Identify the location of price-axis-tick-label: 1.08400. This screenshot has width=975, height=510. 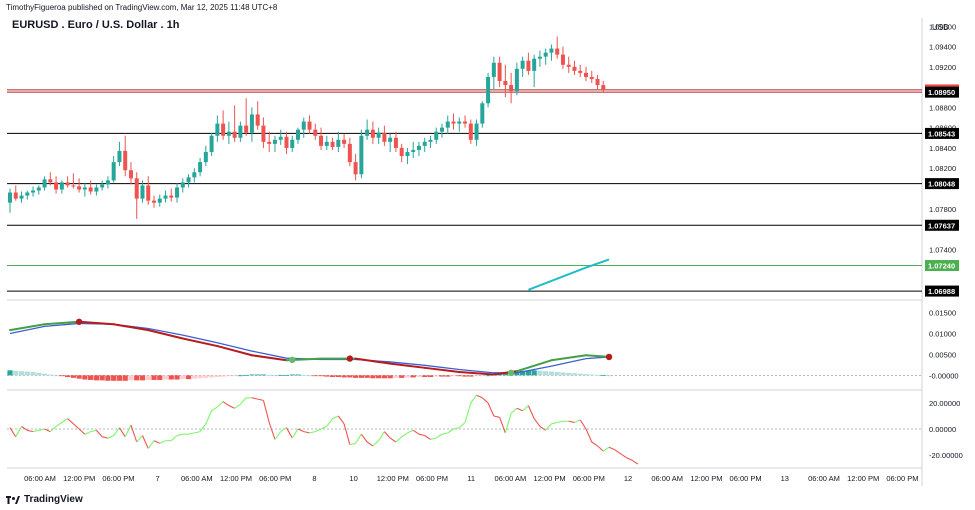
(942, 148).